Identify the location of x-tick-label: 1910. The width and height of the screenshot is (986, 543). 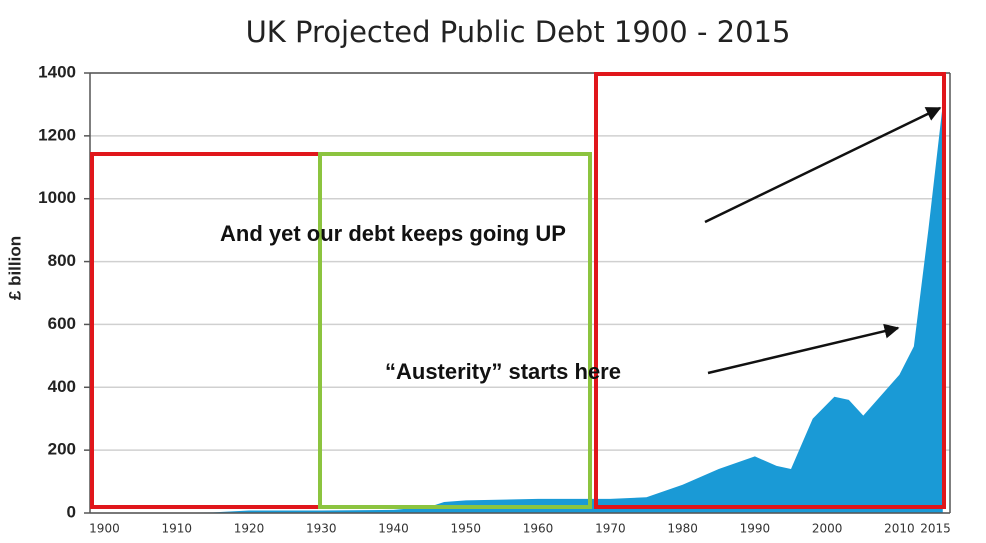
(176, 529).